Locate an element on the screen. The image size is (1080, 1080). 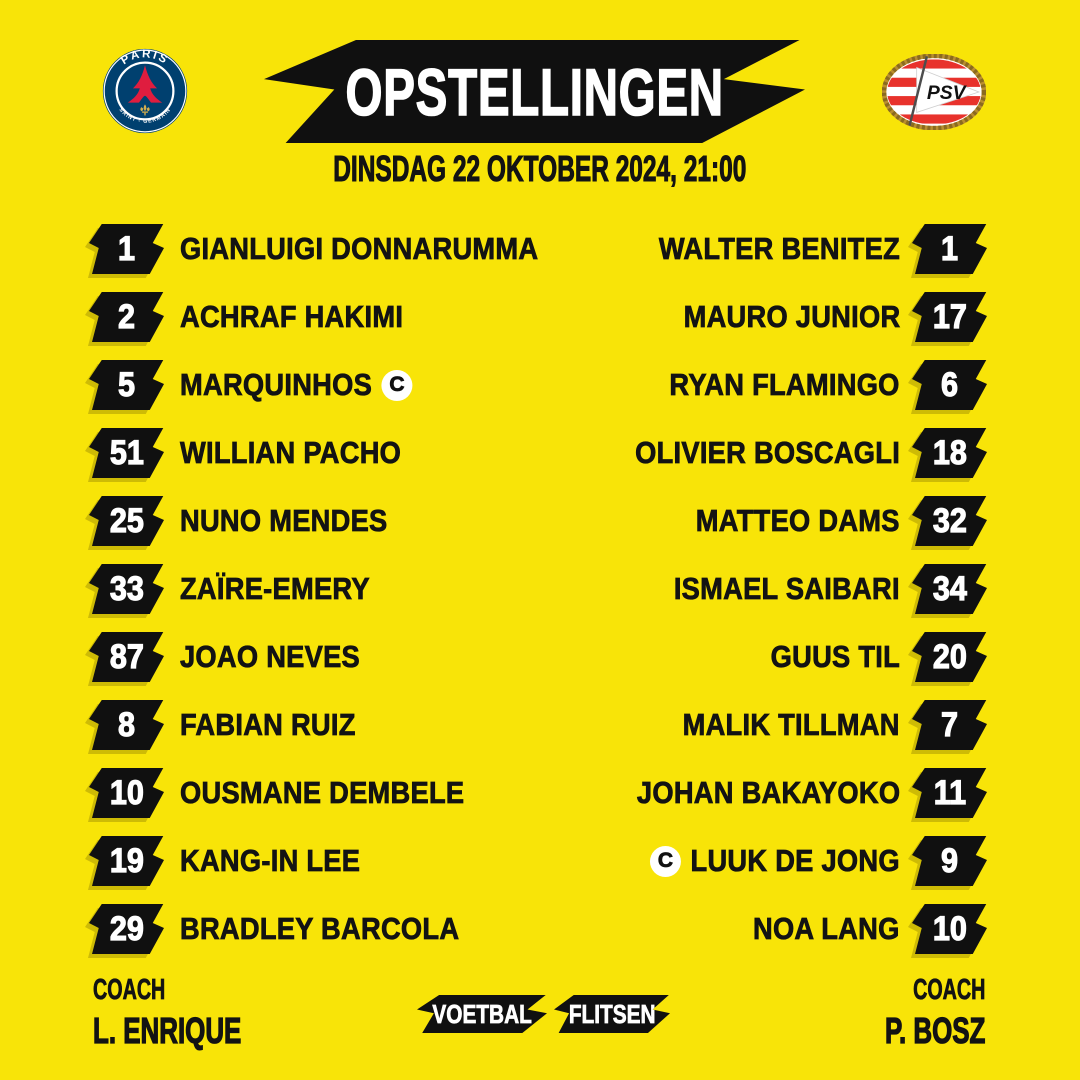
player-number-badge: 34 is located at coordinates (949, 589).